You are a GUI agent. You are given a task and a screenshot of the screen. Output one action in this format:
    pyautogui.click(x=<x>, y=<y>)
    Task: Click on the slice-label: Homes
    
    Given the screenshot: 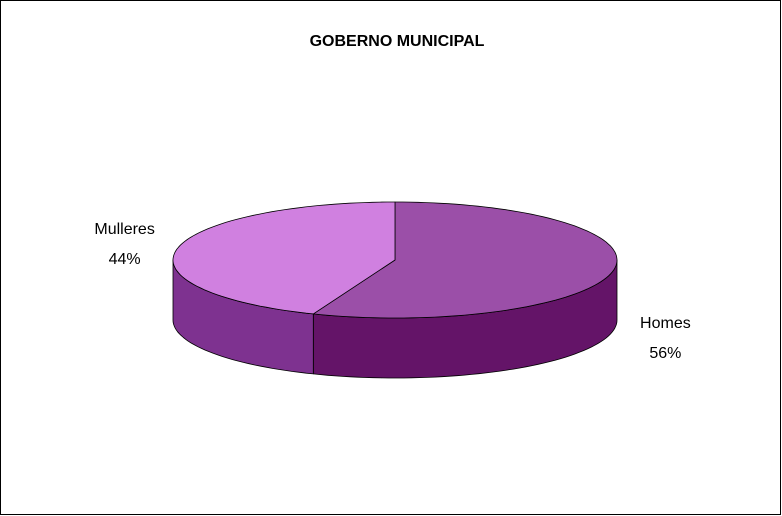 What is the action you would take?
    pyautogui.click(x=665, y=323)
    